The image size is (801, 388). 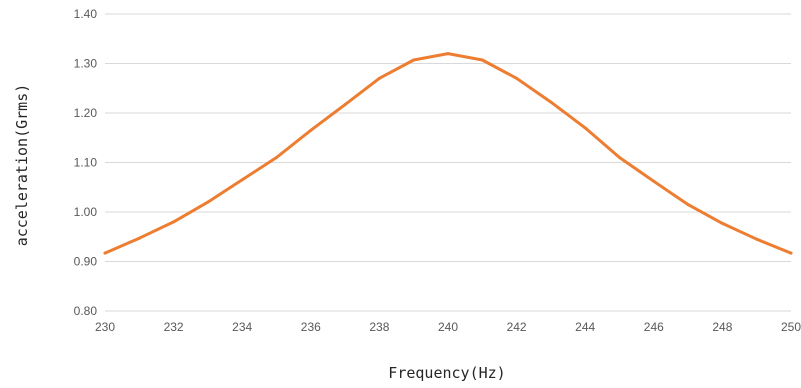 What do you see at coordinates (86, 311) in the screenshot?
I see `y-tick-label: 0.80` at bounding box center [86, 311].